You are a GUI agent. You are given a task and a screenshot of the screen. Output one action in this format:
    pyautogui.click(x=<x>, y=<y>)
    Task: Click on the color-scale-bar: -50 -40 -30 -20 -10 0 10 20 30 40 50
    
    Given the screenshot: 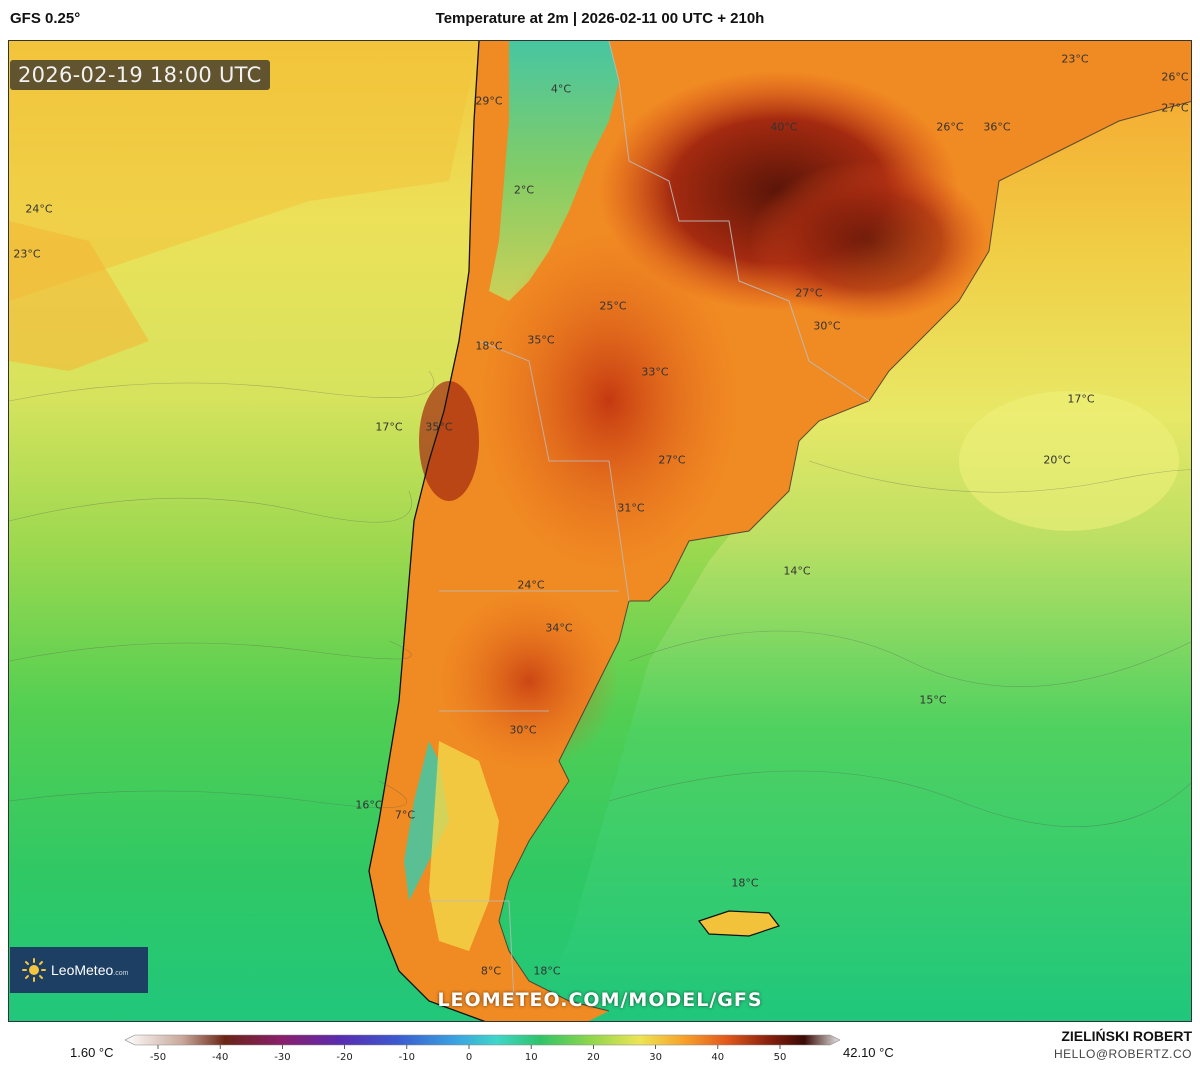 What is the action you would take?
    pyautogui.click(x=482, y=1048)
    